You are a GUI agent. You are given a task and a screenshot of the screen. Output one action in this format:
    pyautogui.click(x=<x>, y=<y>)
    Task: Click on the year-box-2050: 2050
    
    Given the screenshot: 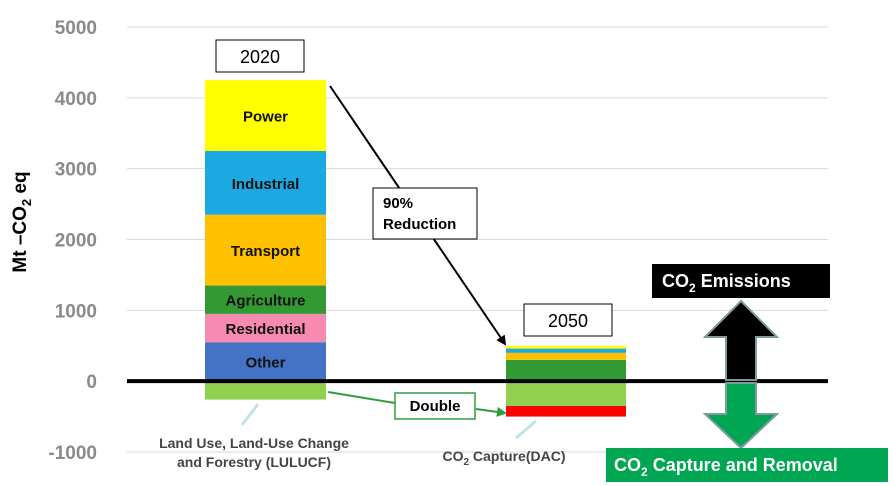 What is the action you would take?
    pyautogui.click(x=568, y=320)
    